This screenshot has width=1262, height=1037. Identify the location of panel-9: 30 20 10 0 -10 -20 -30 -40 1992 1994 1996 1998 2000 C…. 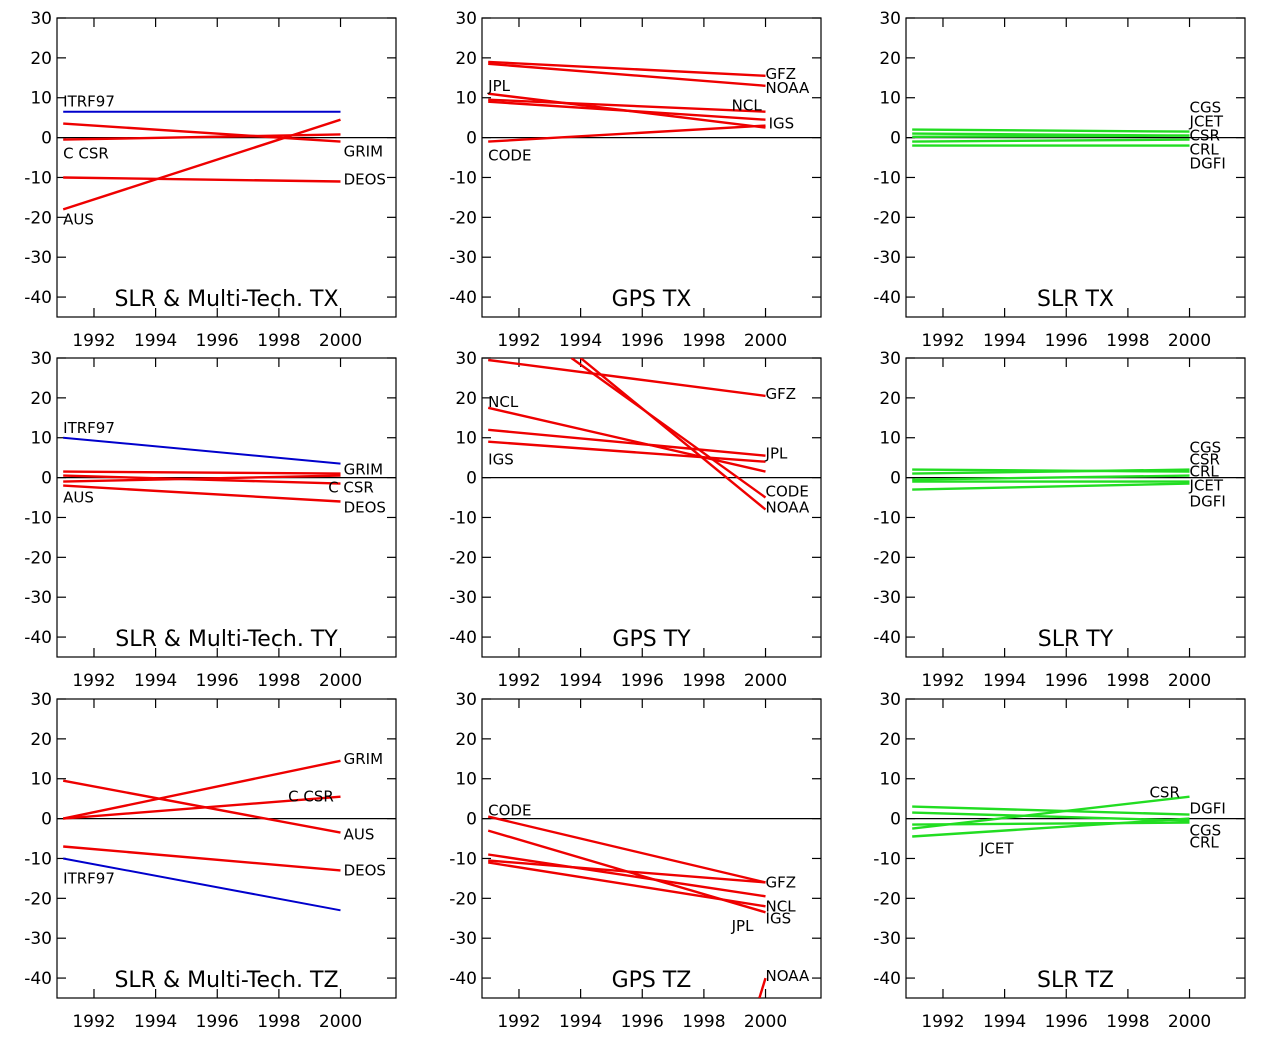
(1059, 861).